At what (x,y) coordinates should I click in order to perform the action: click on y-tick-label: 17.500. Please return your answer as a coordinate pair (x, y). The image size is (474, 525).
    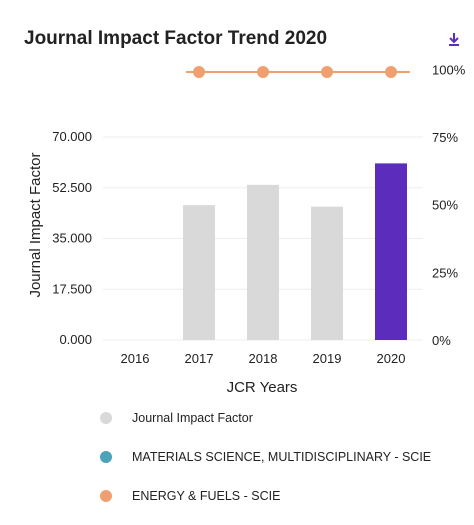
    Looking at the image, I should click on (72, 288).